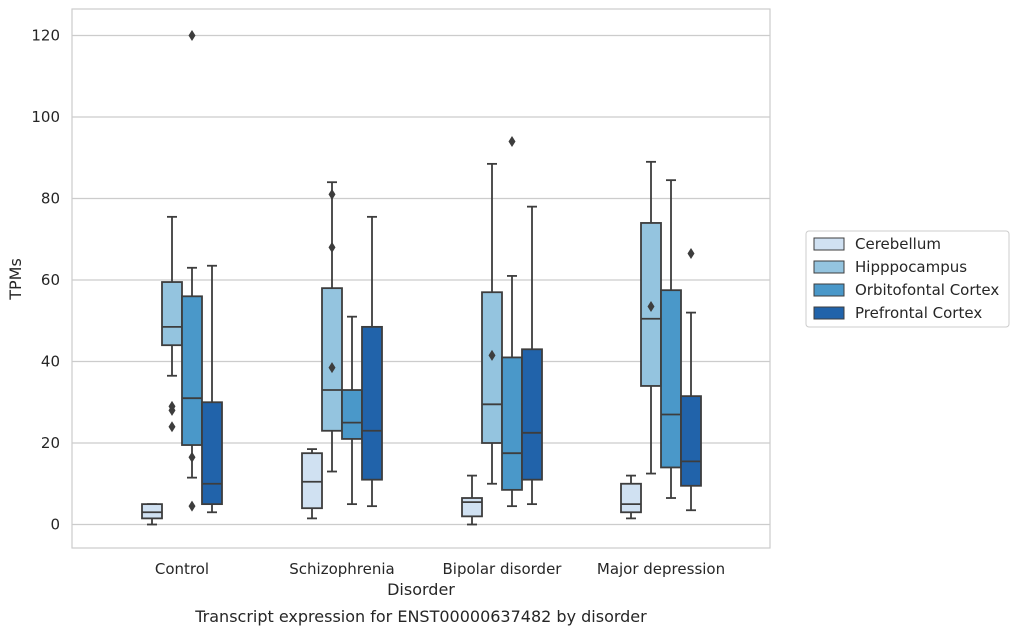 The height and width of the screenshot is (634, 1018). I want to click on legend-label: Cerebellum, so click(898, 244).